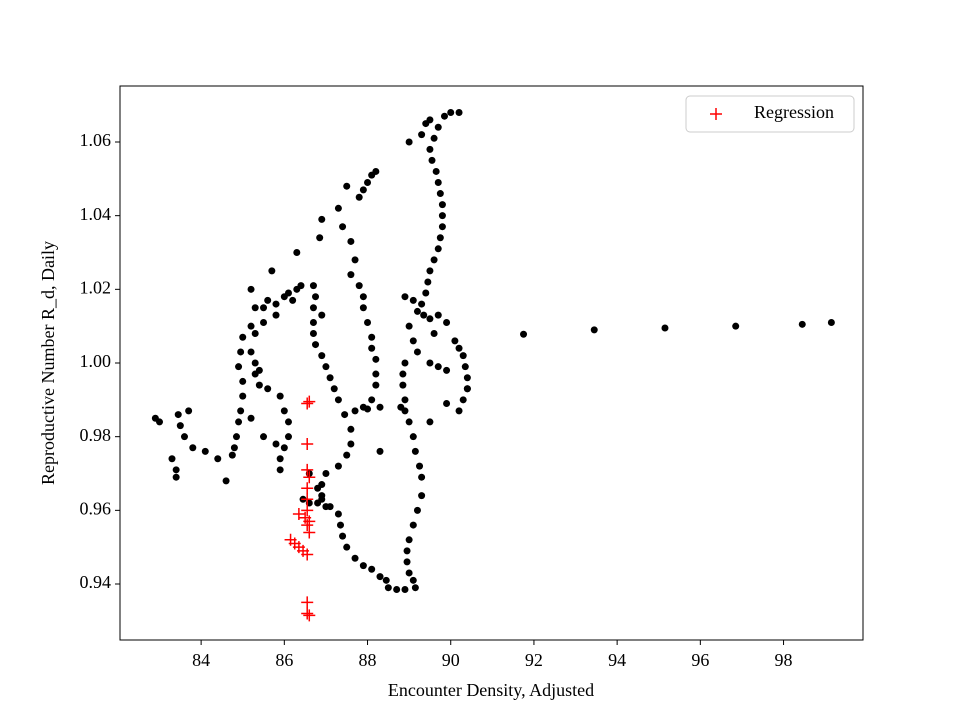 The width and height of the screenshot is (960, 725). What do you see at coordinates (48, 363) in the screenshot?
I see `y-axis-label: Reproductive Number R_d, Daily` at bounding box center [48, 363].